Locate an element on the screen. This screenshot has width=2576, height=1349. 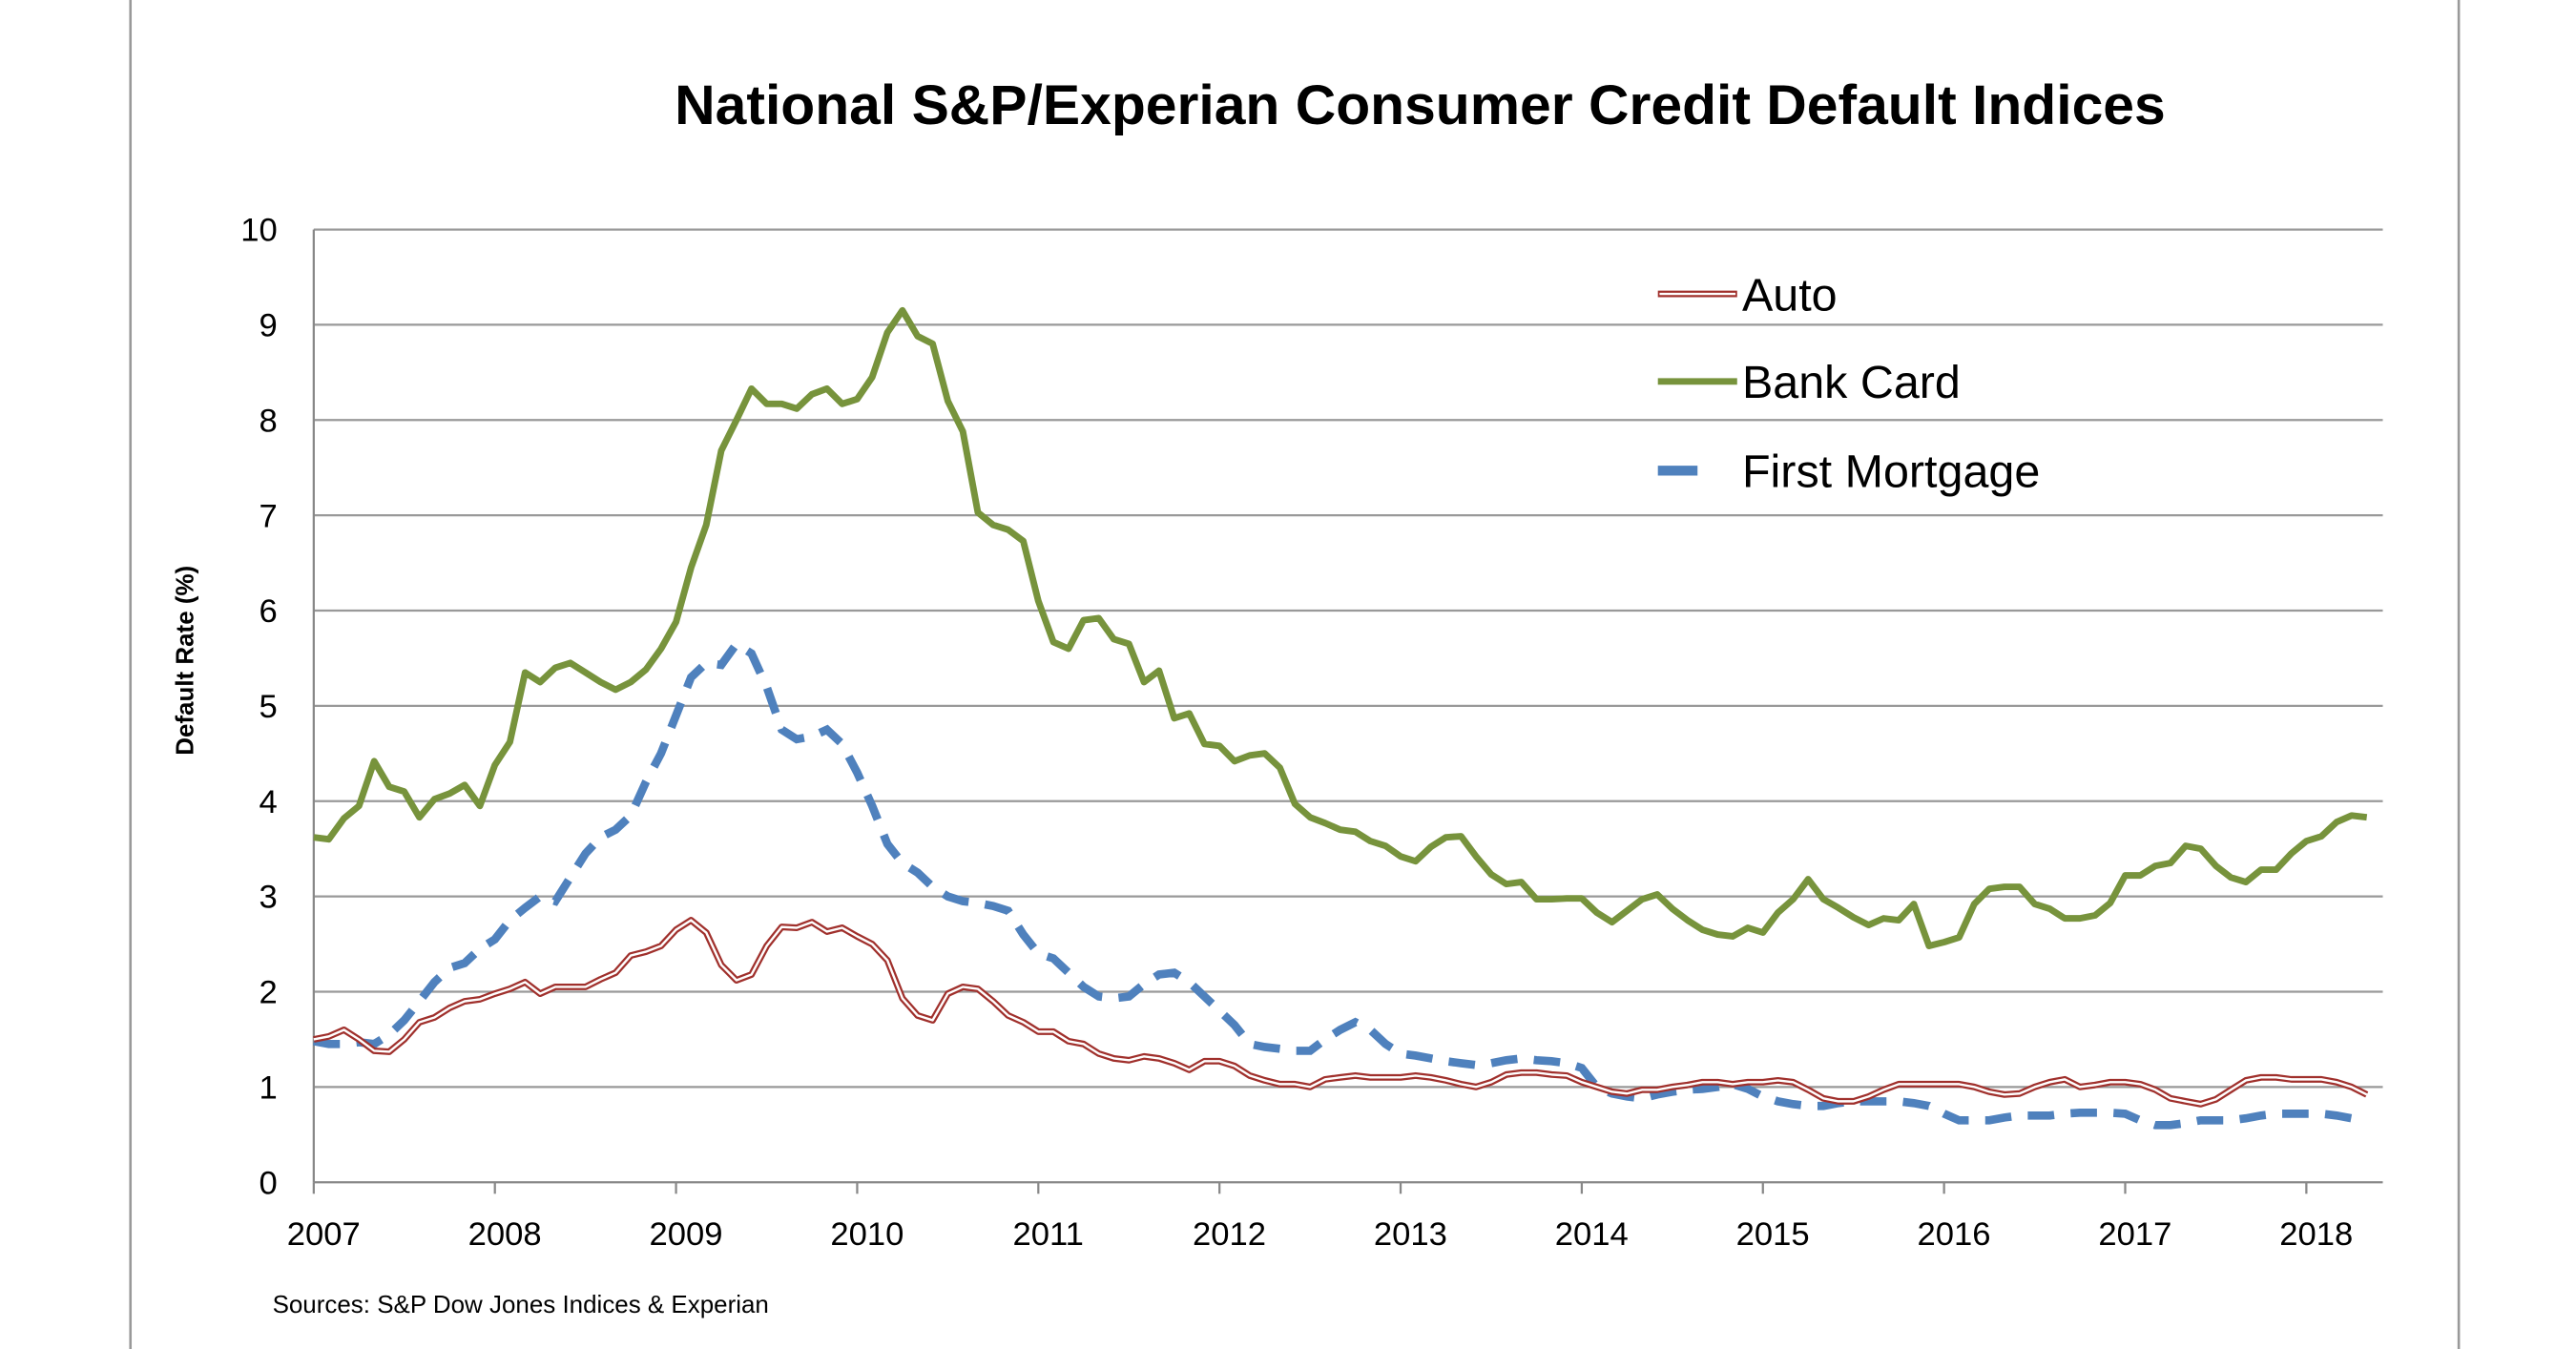
y-tick-label: 8 is located at coordinates (269, 421).